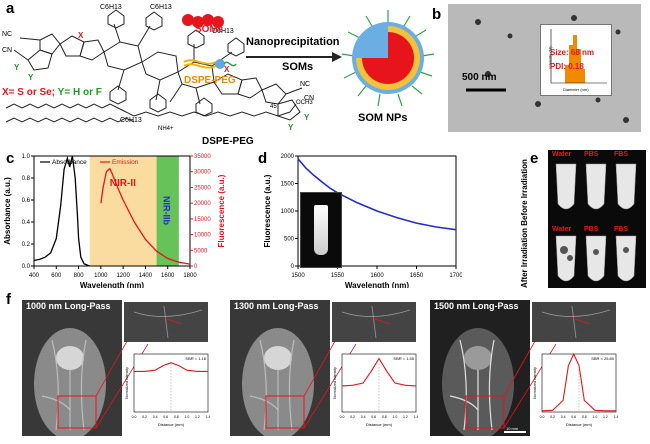 The width and height of the screenshot is (650, 444). What do you see at coordinates (563, 417) in the screenshot?
I see `profile-x-tick: 0.4` at bounding box center [563, 417].